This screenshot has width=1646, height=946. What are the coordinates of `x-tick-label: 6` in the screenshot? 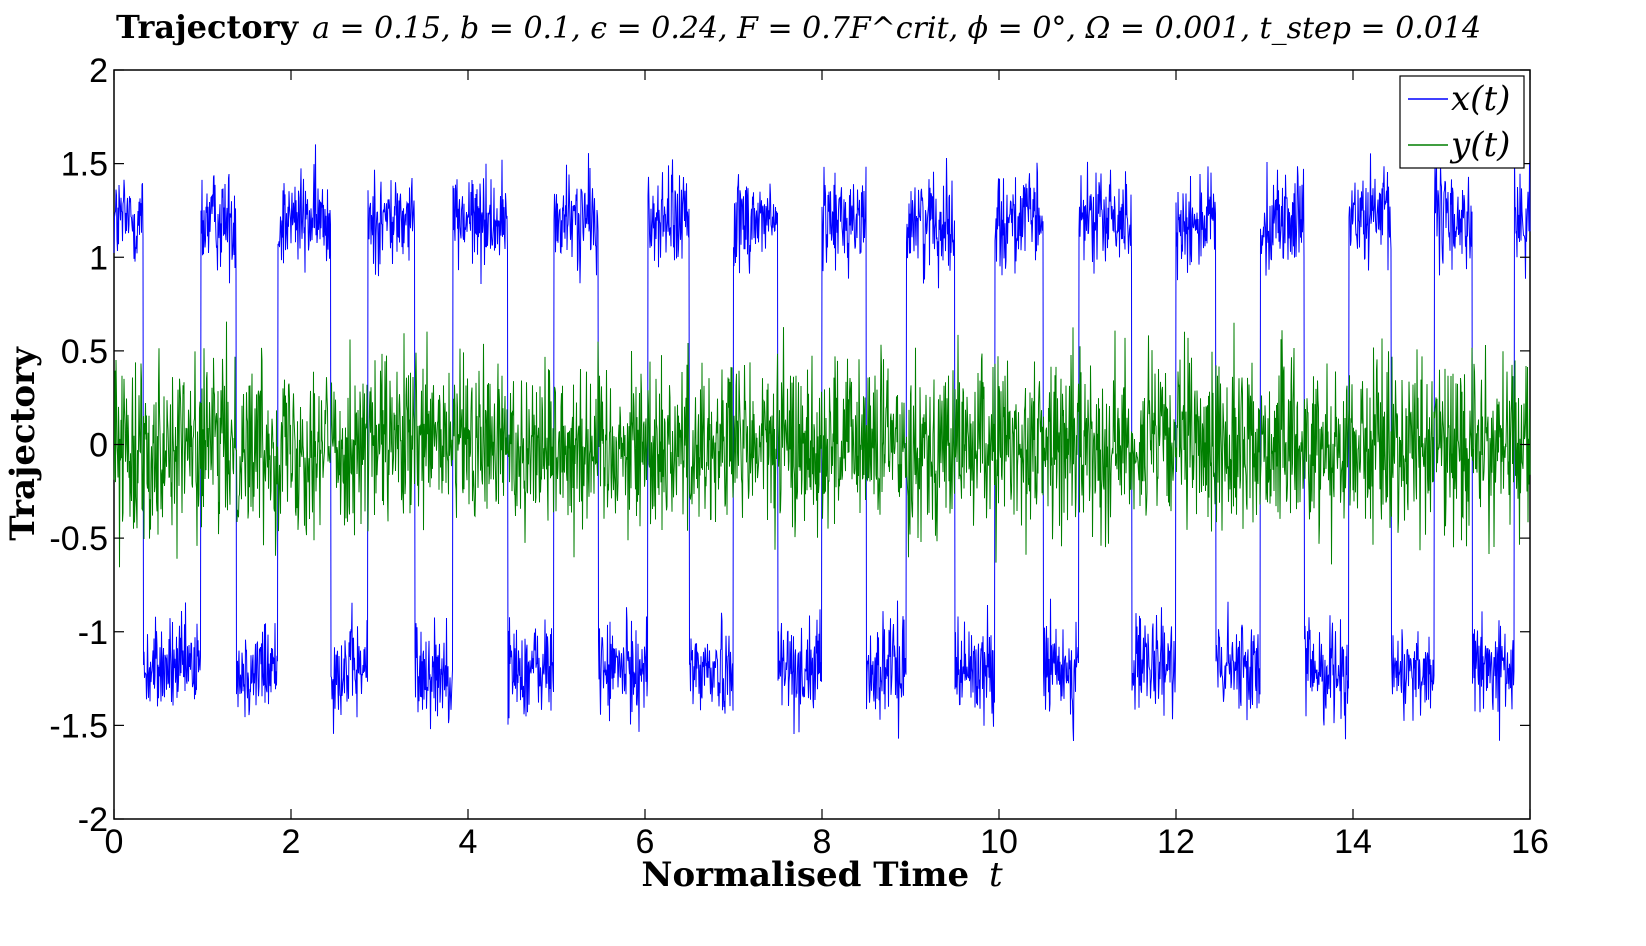 It's located at (645, 842).